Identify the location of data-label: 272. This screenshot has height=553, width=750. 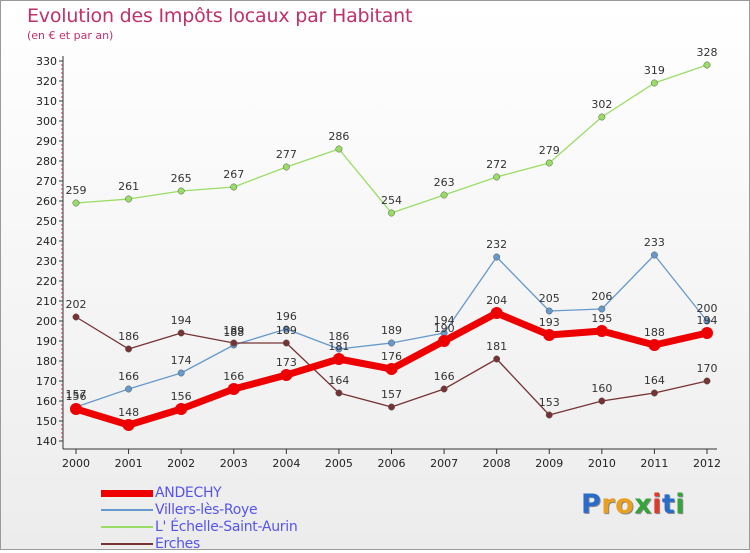
(496, 164).